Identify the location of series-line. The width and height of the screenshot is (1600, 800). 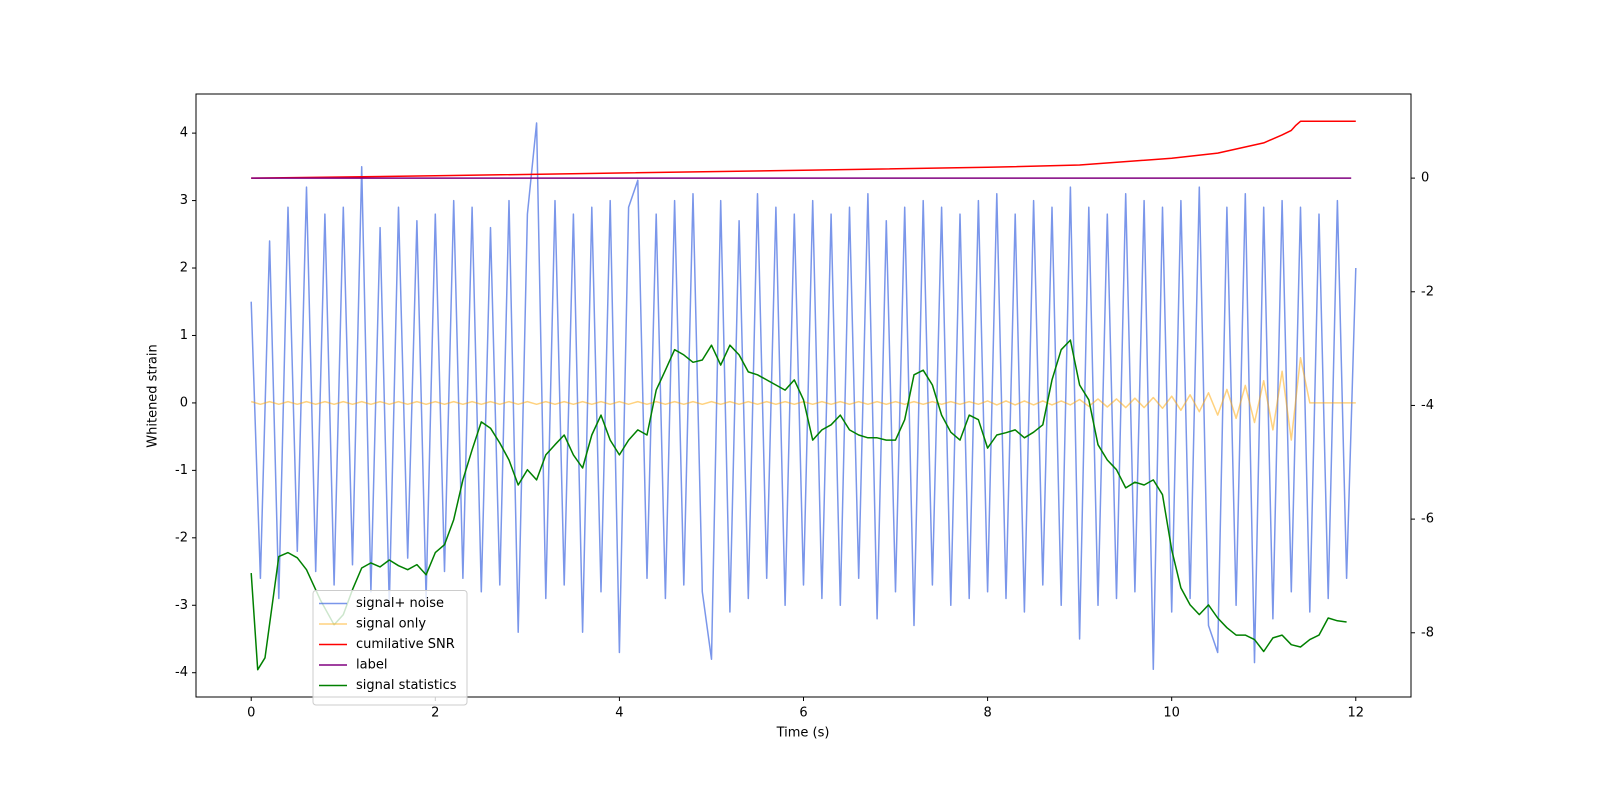
(803, 149).